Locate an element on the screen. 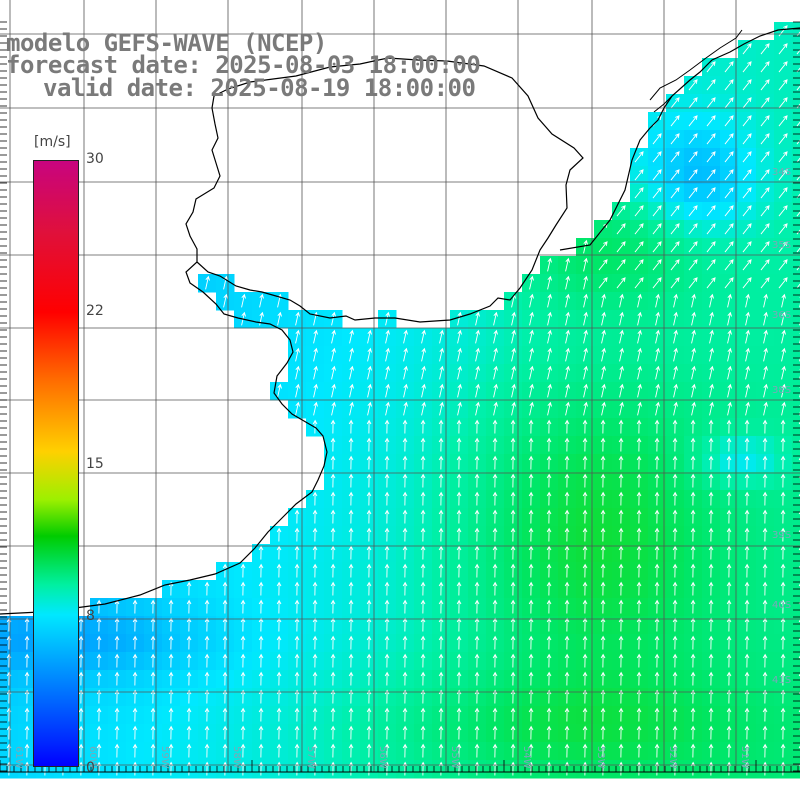  lat-label: 39S is located at coordinates (781, 535).